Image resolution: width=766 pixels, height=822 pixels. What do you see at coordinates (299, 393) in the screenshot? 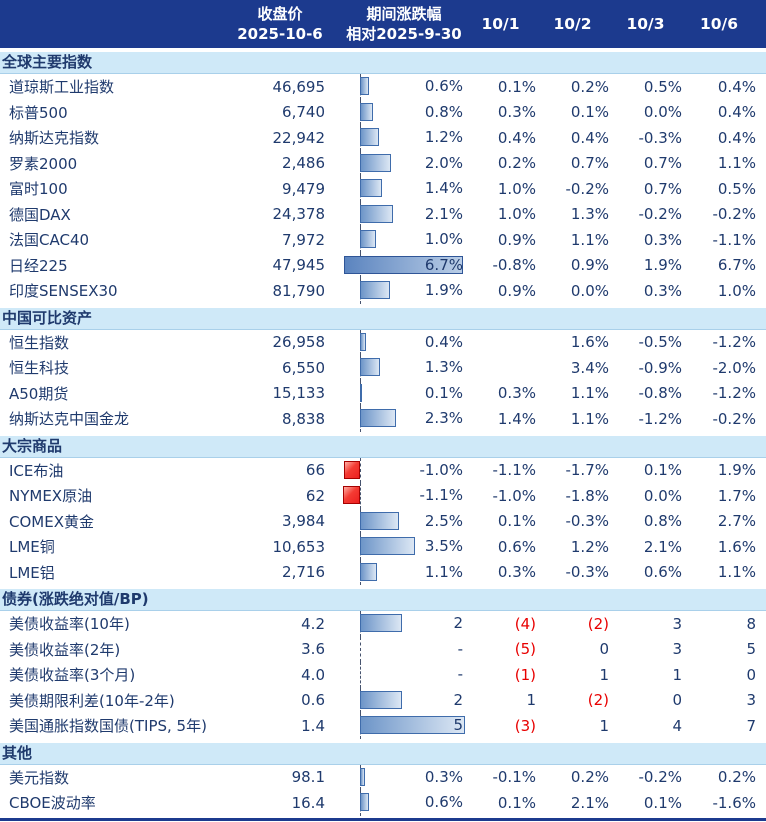
I see `close-price-cell: 15,133` at bounding box center [299, 393].